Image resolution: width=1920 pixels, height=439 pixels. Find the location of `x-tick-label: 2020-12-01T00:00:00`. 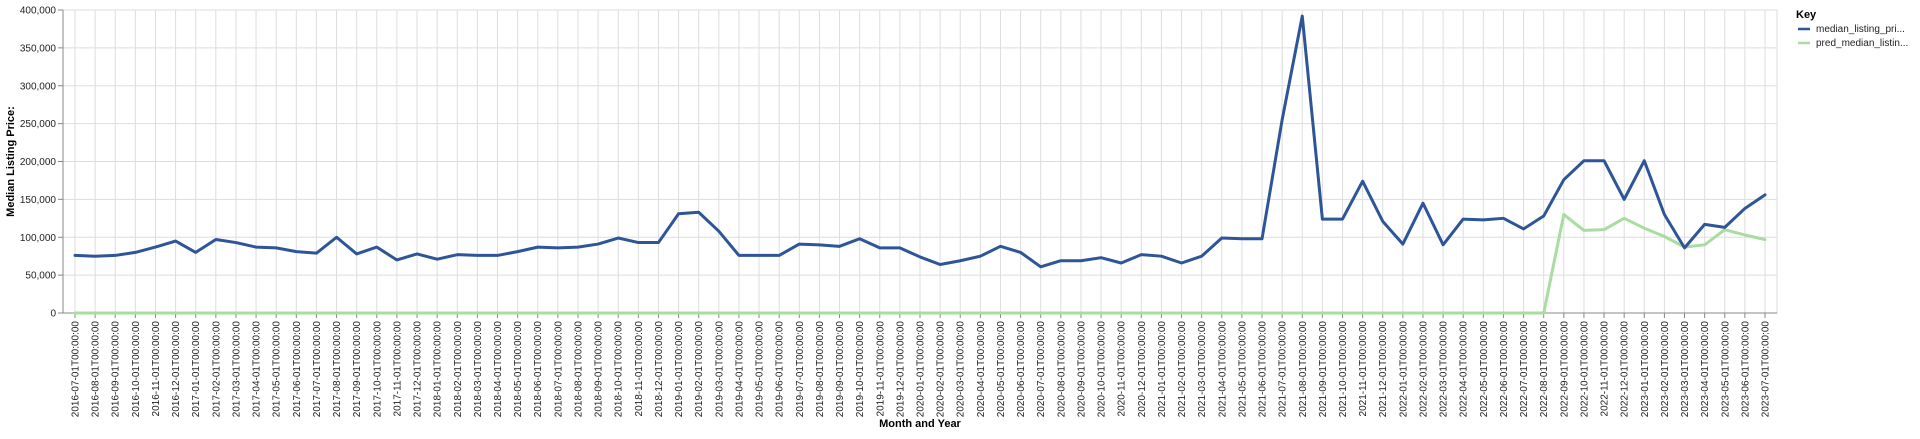

x-tick-label: 2020-12-01T00:00:00 is located at coordinates (1142, 369).